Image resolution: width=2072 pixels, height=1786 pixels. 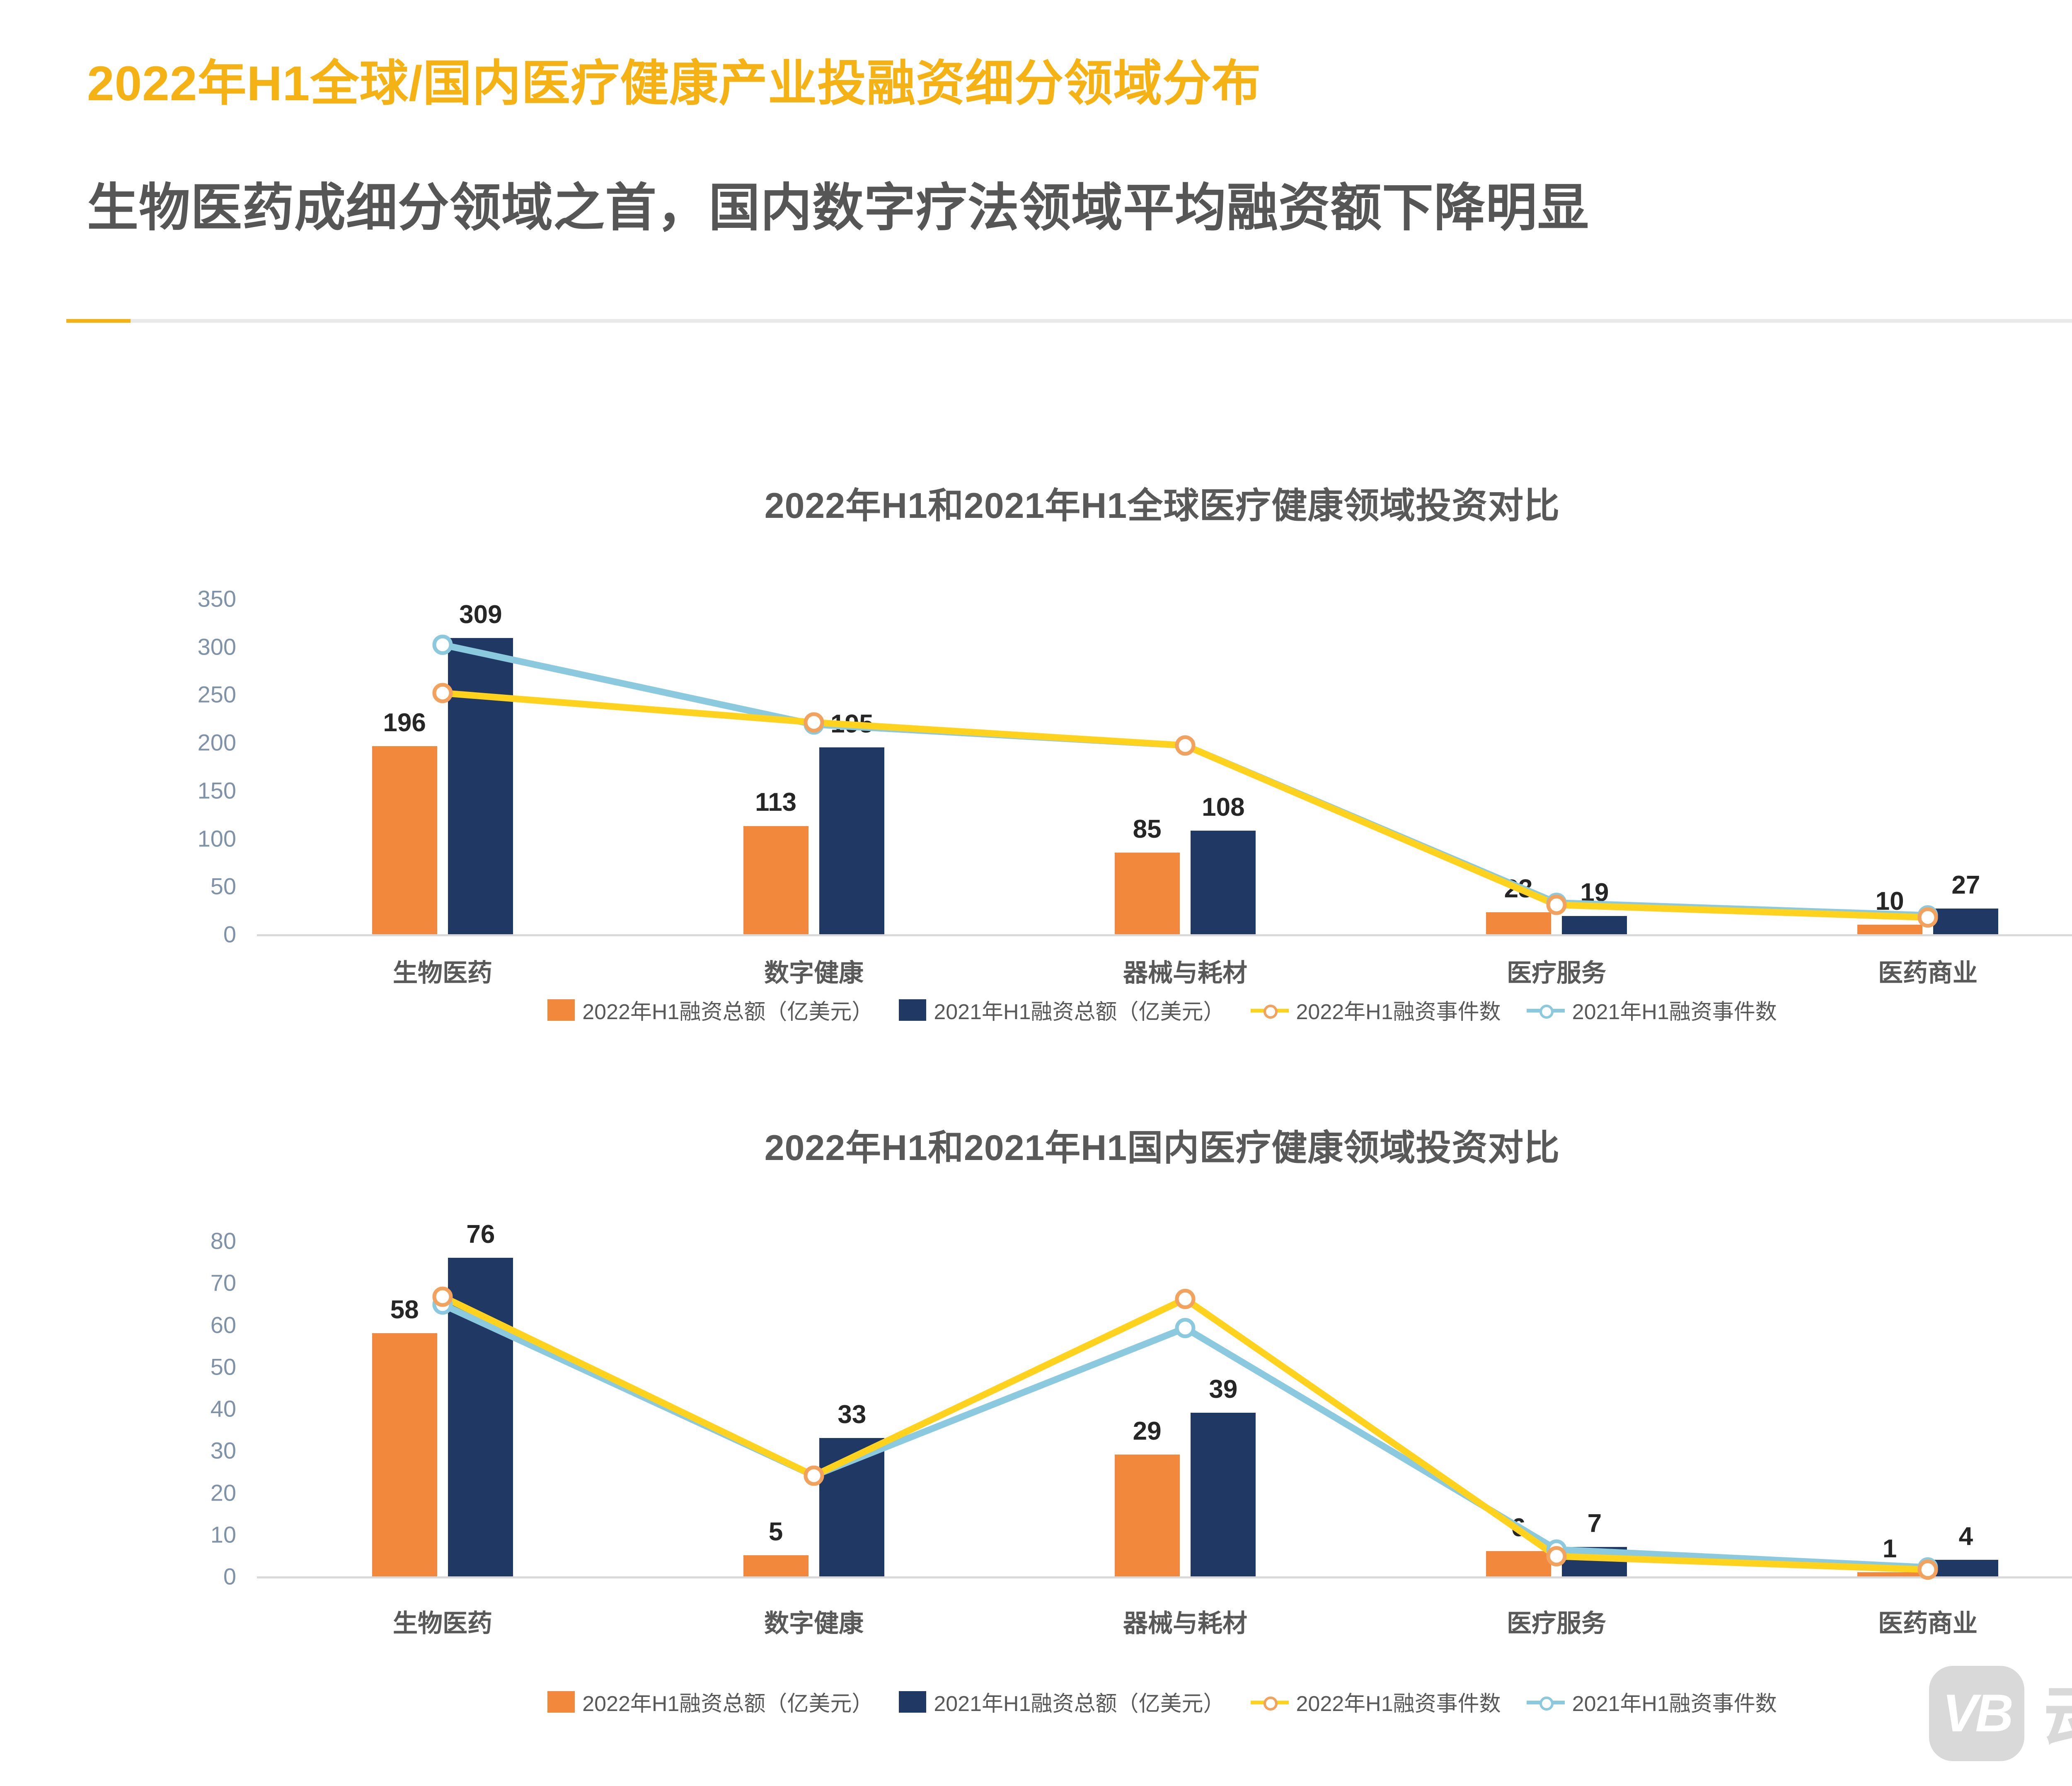 I want to click on brand-logo: VB 动脉网, so click(x=2000, y=1713).